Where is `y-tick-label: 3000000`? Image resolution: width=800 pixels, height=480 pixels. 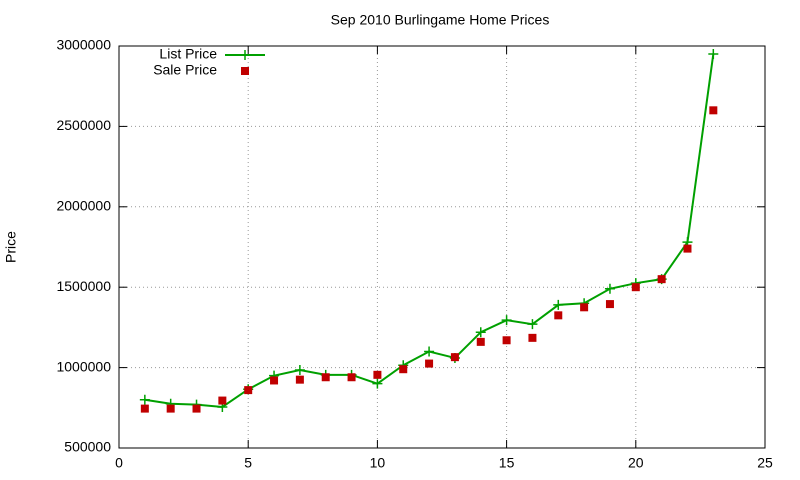 y-tick-label: 3000000 is located at coordinates (83, 45).